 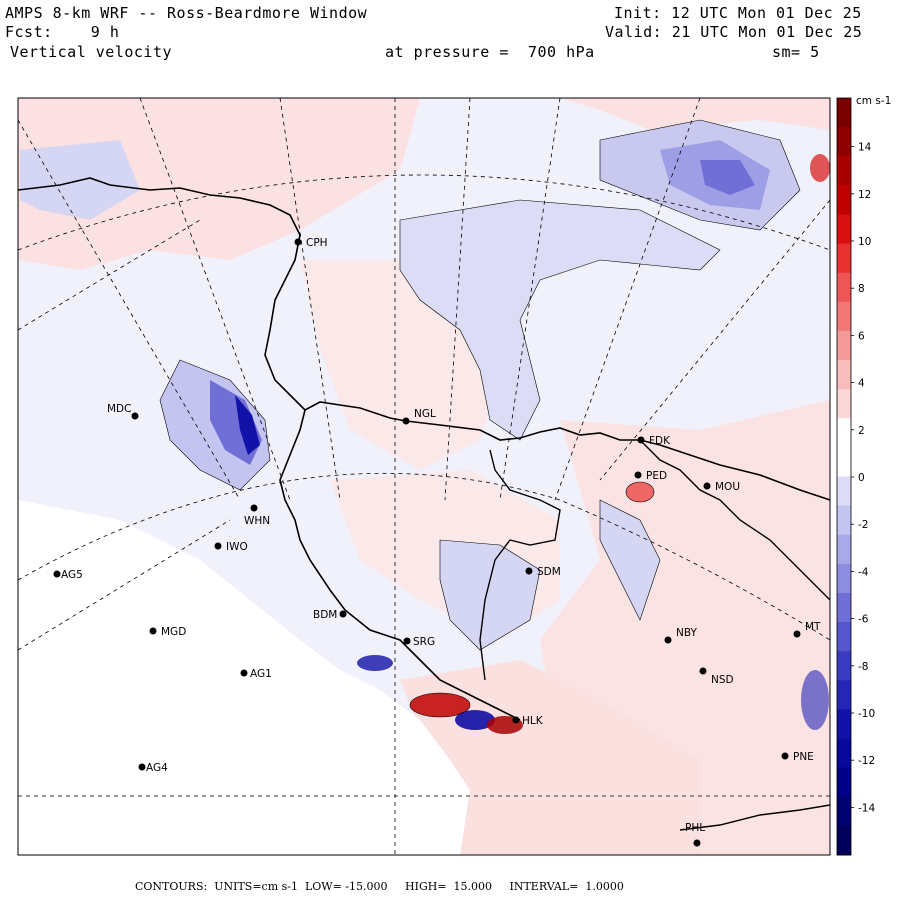 What do you see at coordinates (863, 667) in the screenshot?
I see `colorbar-tick-label: -8` at bounding box center [863, 667].